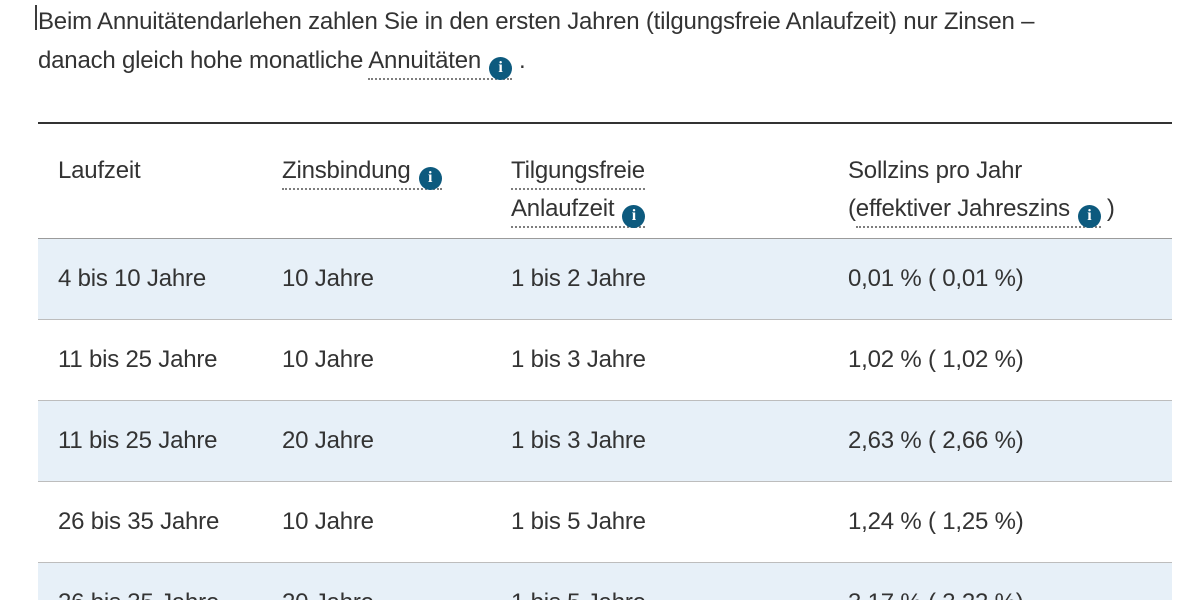  I want to click on sollzins-line-1: Sollzins pro Jahr, so click(935, 170).